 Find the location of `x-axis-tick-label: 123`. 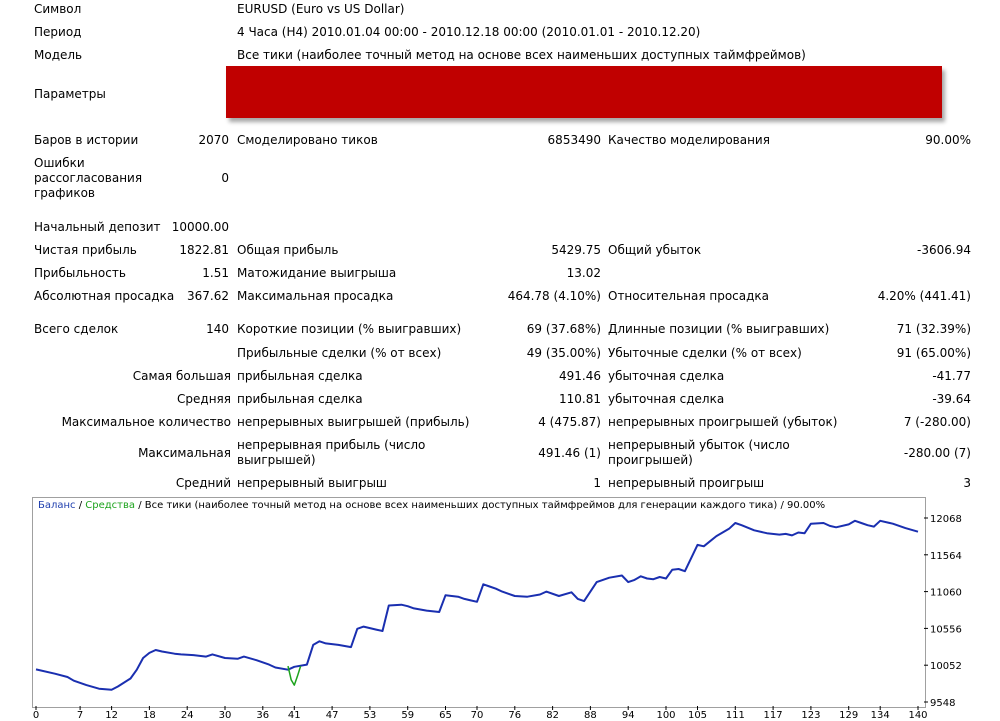

x-axis-tick-label: 123 is located at coordinates (810, 715).